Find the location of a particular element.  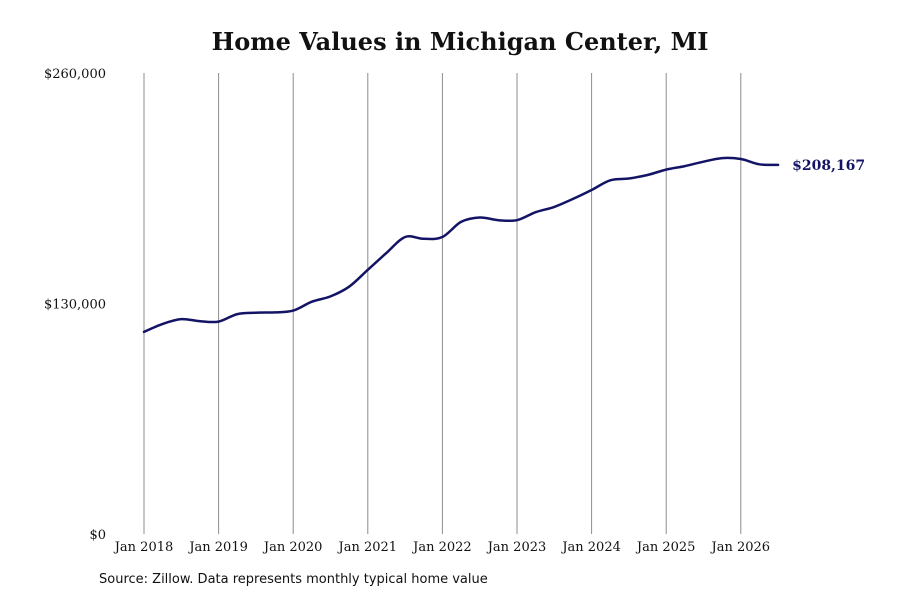

y-tick-label: $130,000 is located at coordinates (75, 305).